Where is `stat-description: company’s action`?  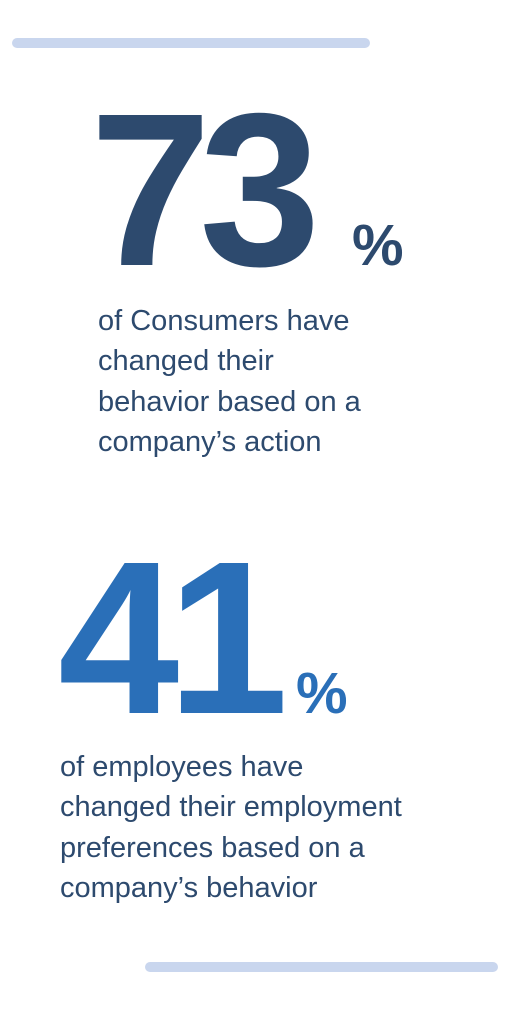 stat-description: company’s action is located at coordinates (210, 442).